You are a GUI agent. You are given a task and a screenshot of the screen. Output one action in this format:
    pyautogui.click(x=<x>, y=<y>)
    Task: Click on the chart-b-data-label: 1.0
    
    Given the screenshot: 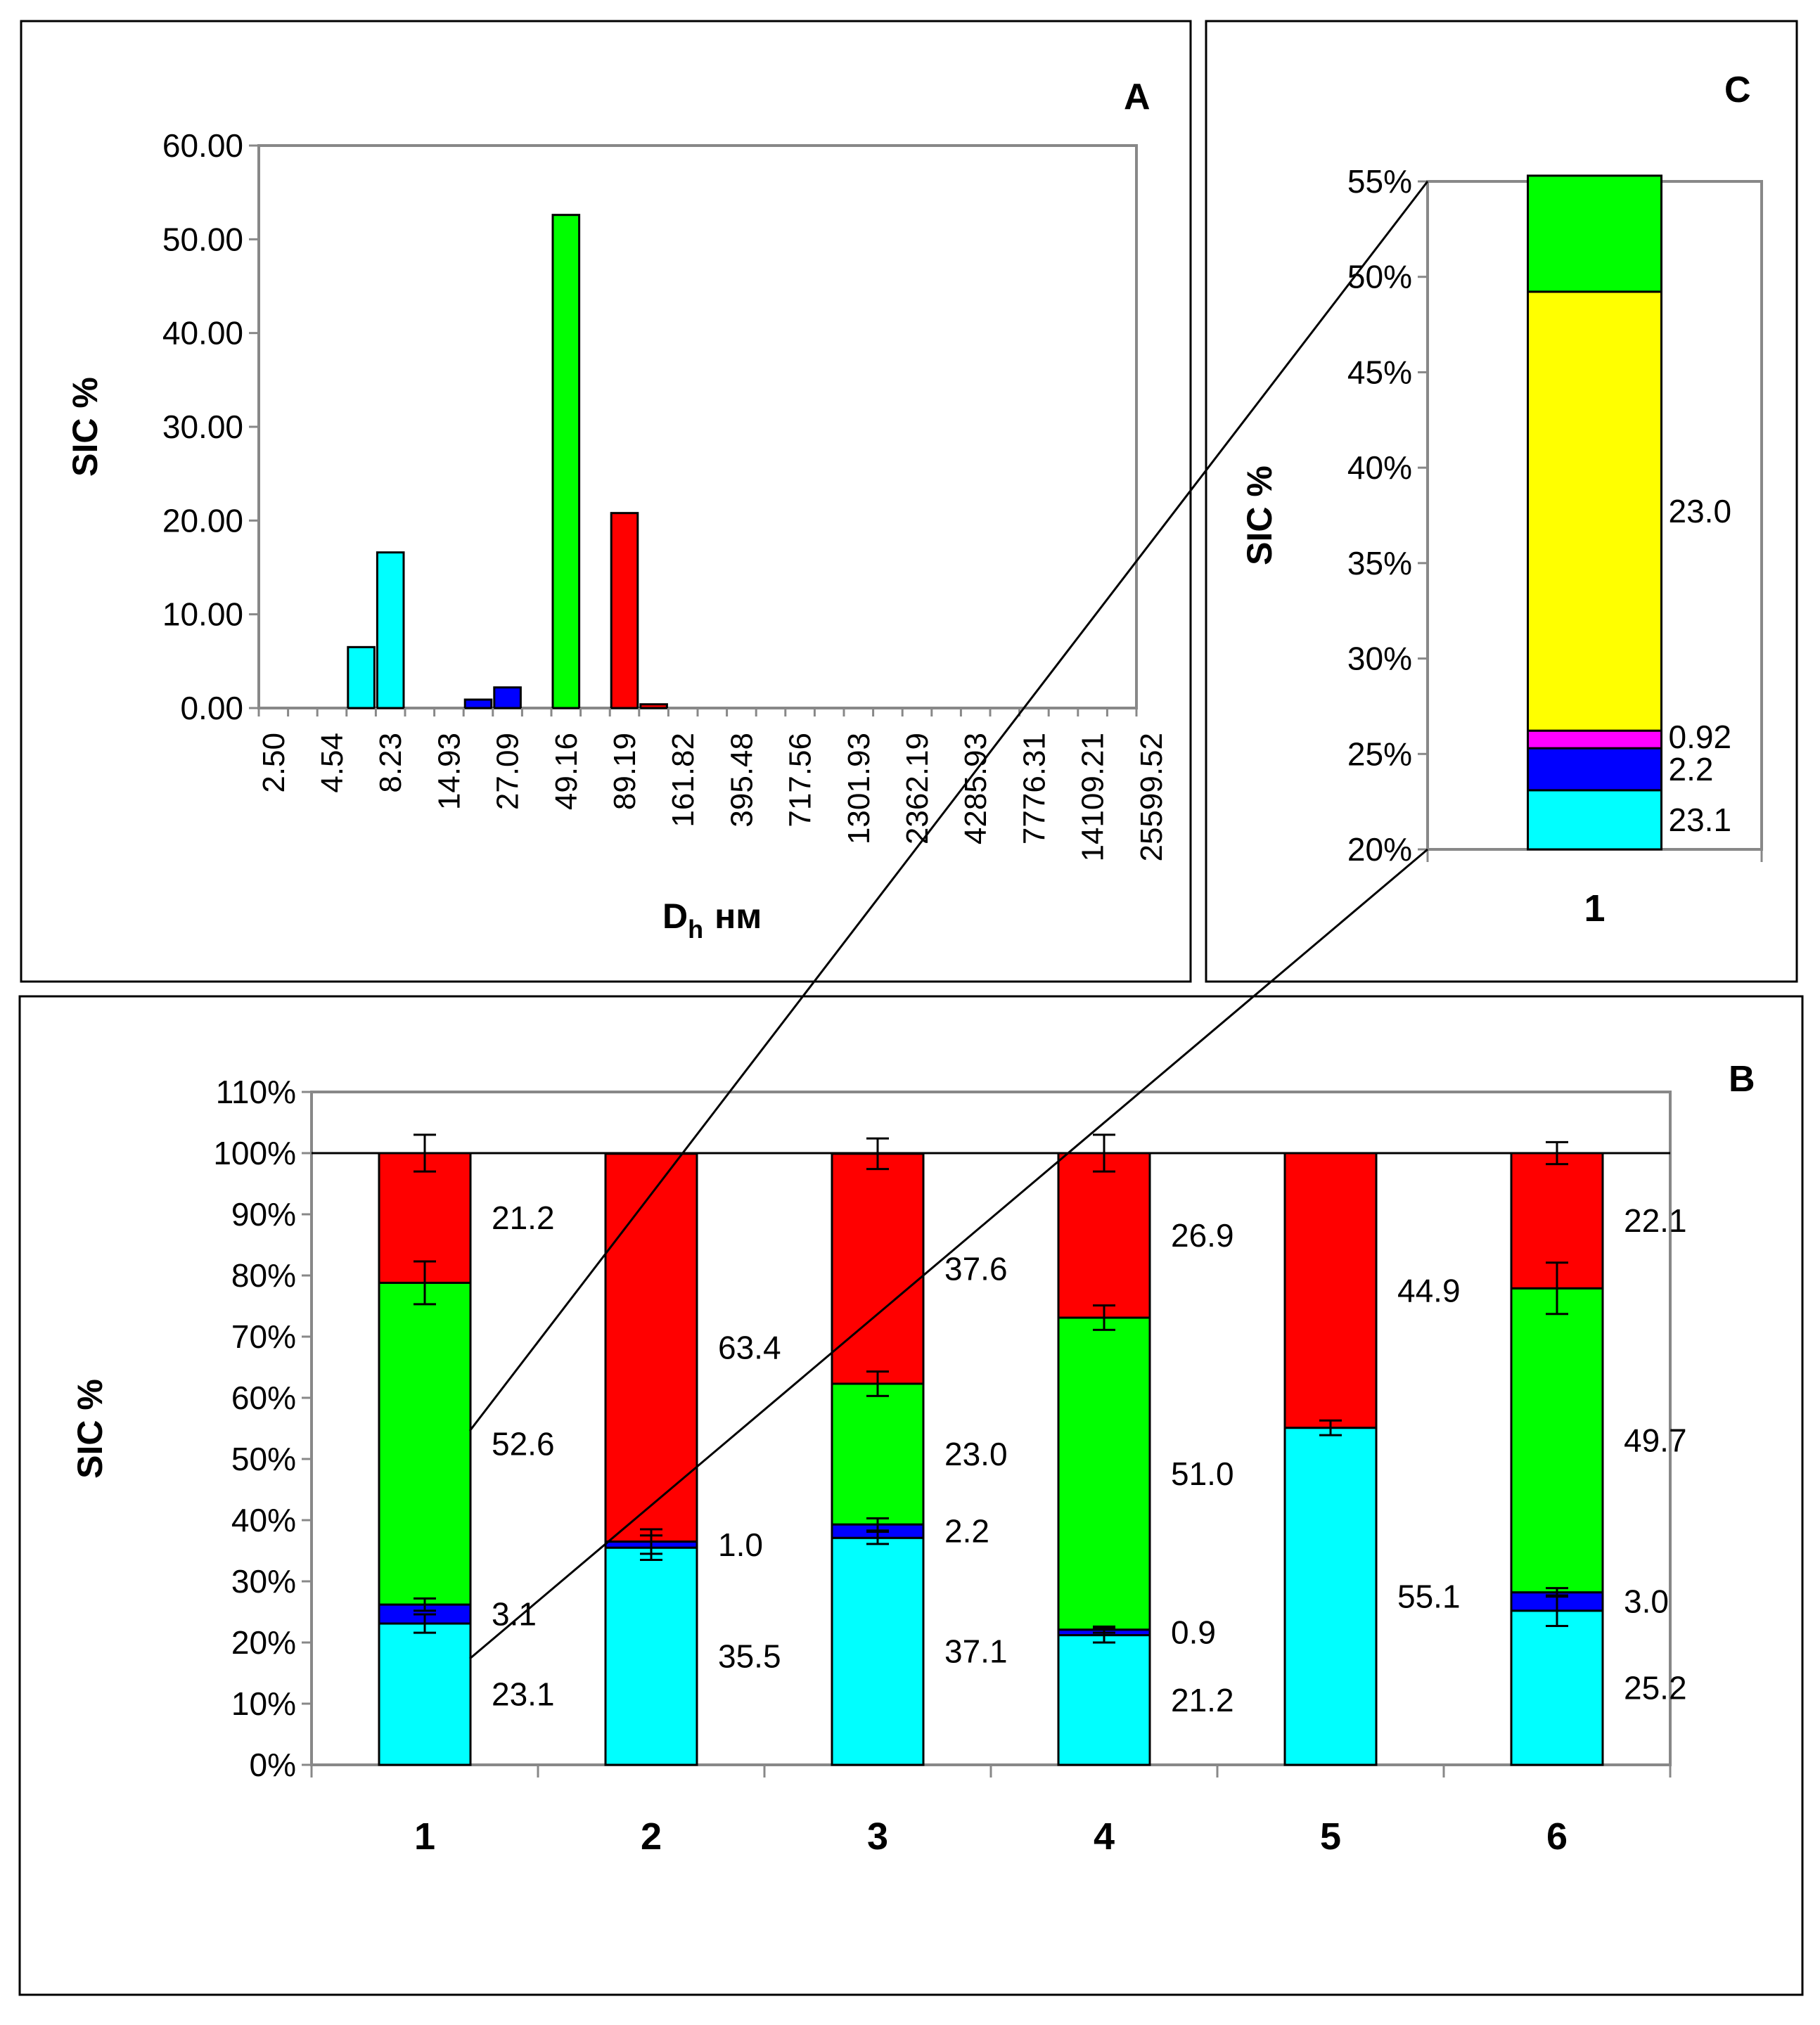 What is the action you would take?
    pyautogui.click(x=741, y=1544)
    